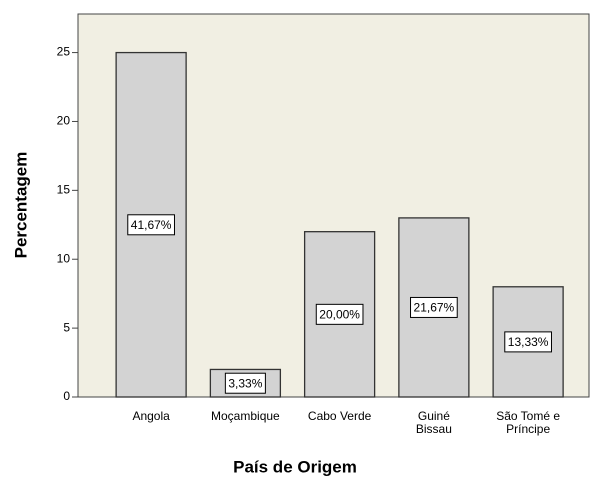 The height and width of the screenshot is (482, 590). What do you see at coordinates (245, 416) in the screenshot?
I see `x-tick-label: Moçambique` at bounding box center [245, 416].